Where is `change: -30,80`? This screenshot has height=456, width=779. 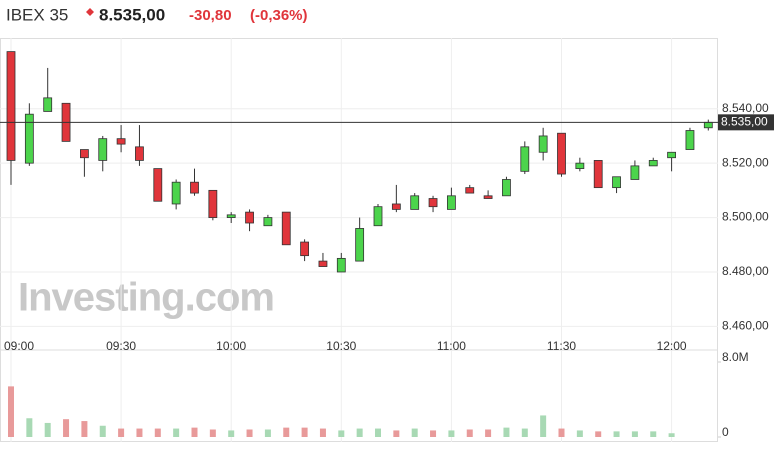
change: -30,80 is located at coordinates (210, 15).